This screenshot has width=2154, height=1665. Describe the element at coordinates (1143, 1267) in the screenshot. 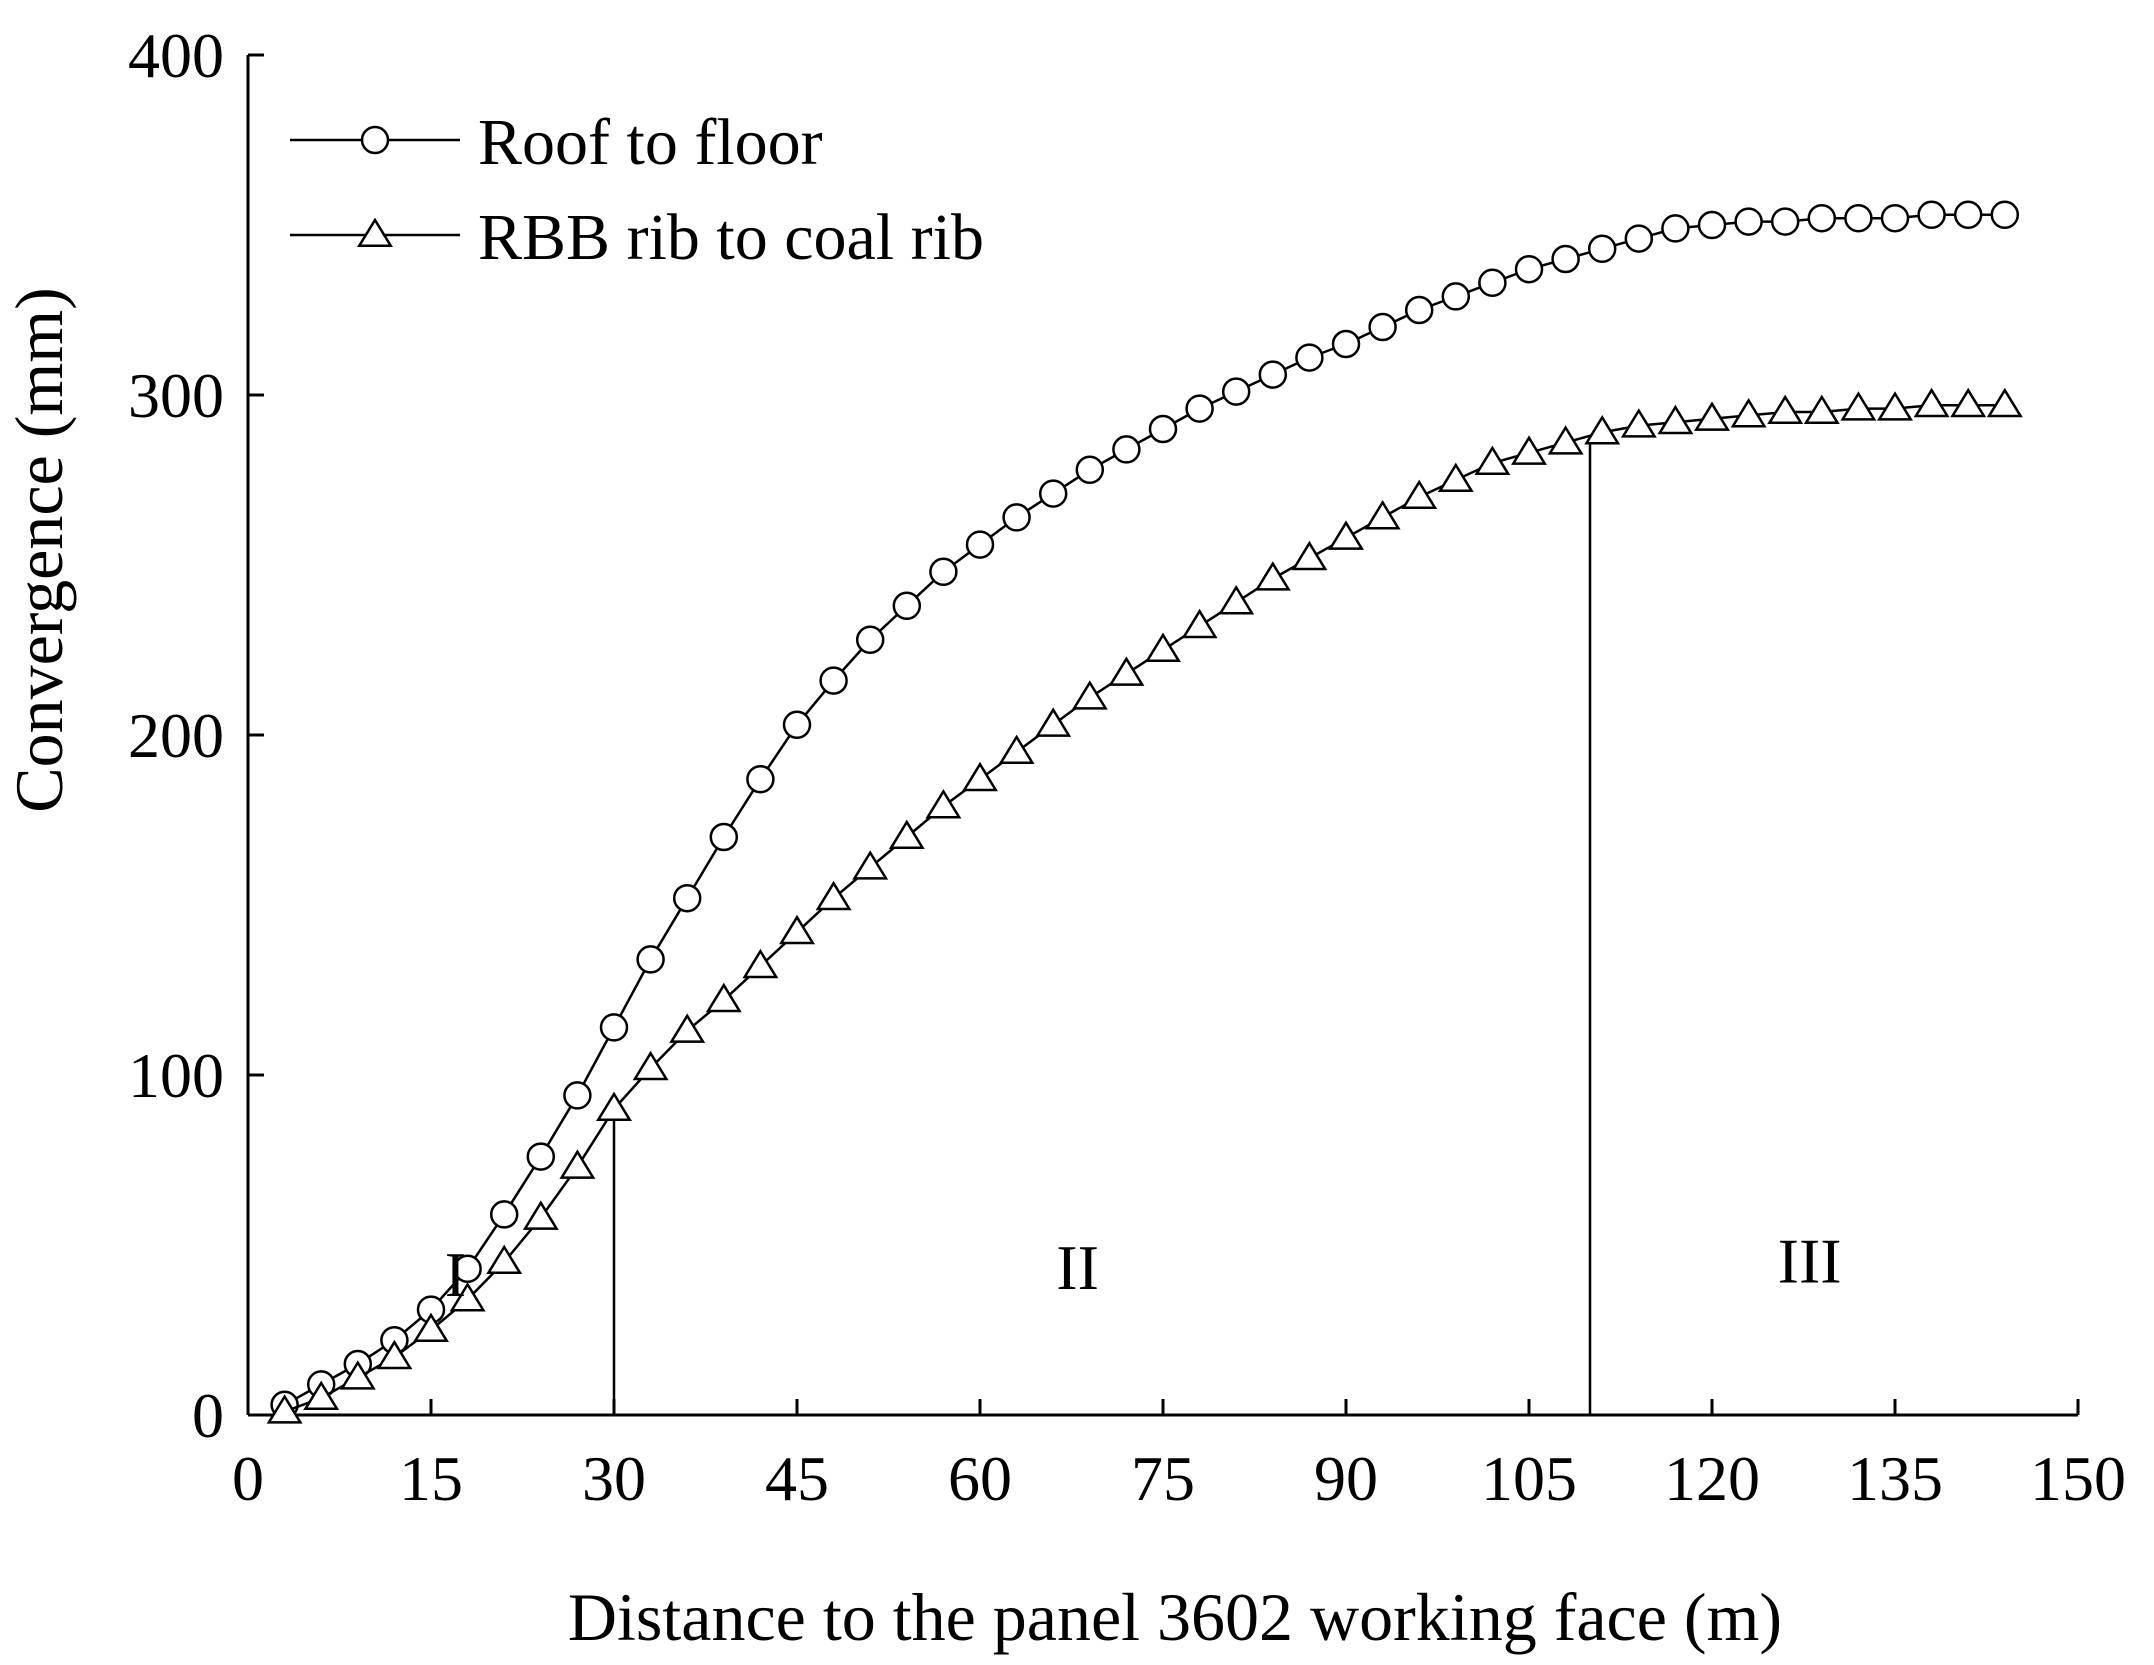

I see `region-labels: I II III` at that location.